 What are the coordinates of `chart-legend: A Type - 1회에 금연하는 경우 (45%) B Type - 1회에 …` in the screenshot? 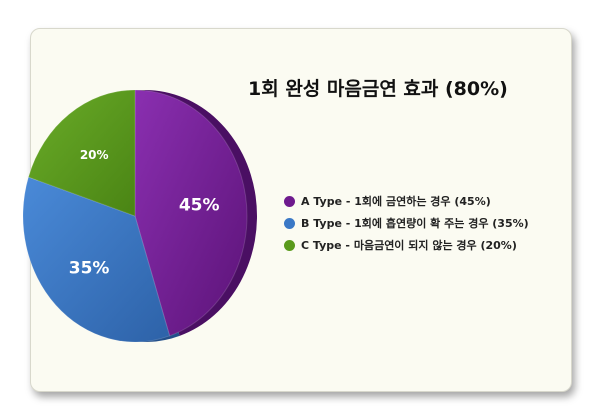 It's located at (406, 223).